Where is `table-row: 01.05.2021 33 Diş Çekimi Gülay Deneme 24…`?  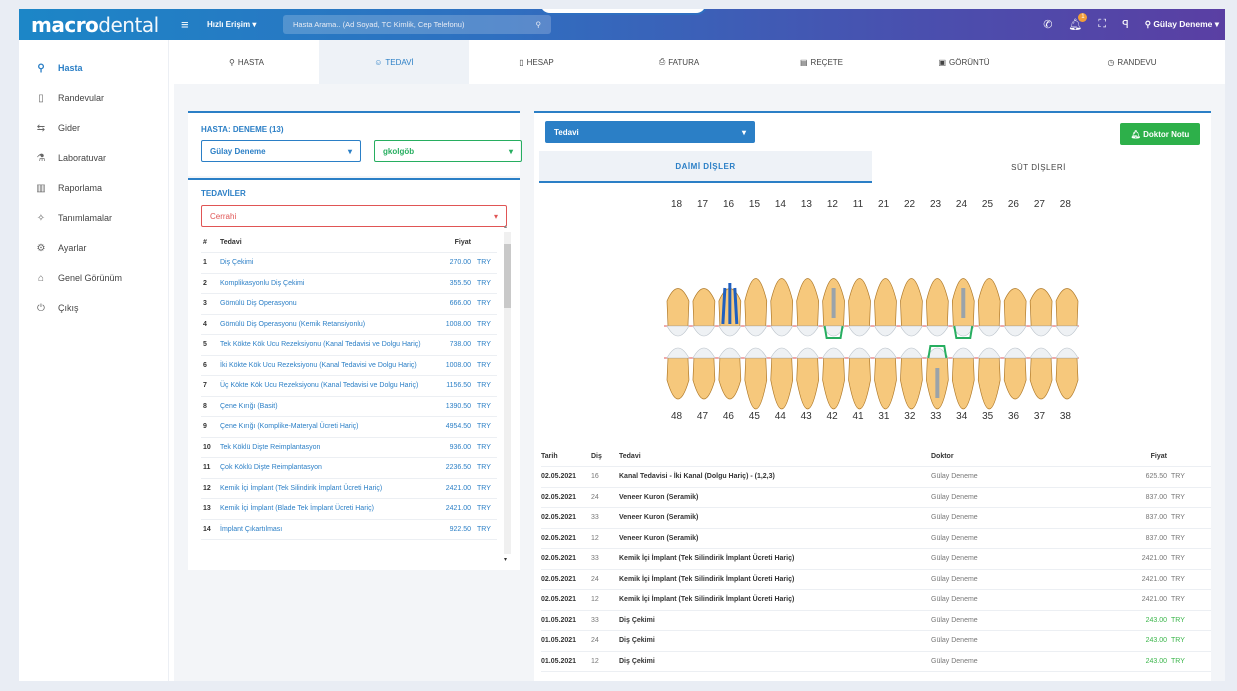 table-row: 01.05.2021 33 Diş Çekimi Gülay Deneme 24… is located at coordinates (876, 620).